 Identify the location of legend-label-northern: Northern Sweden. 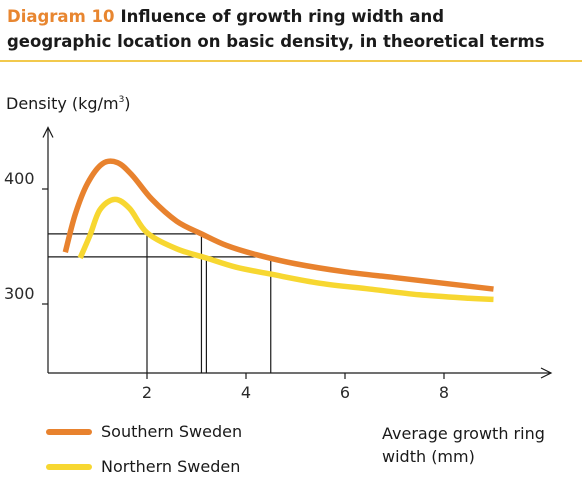
(171, 466).